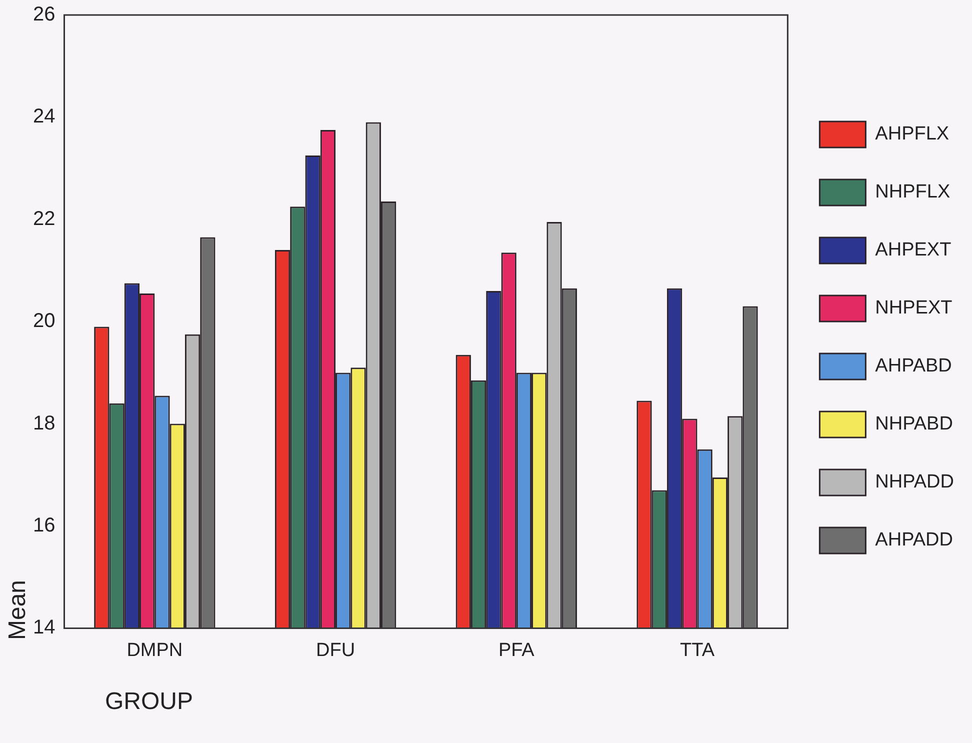  Describe the element at coordinates (44, 219) in the screenshot. I see `y-tick-label: 22` at that location.